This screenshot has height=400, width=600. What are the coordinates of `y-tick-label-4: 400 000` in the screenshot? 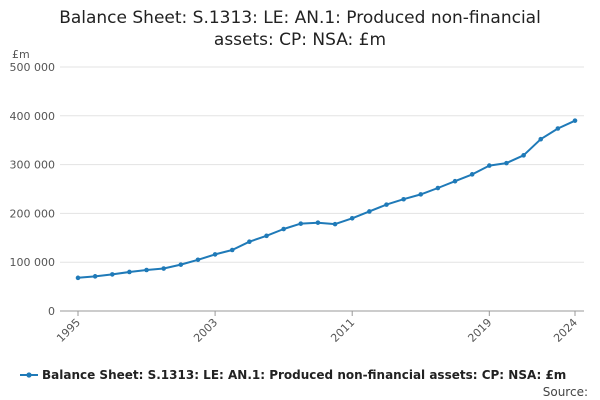 It's located at (33, 116).